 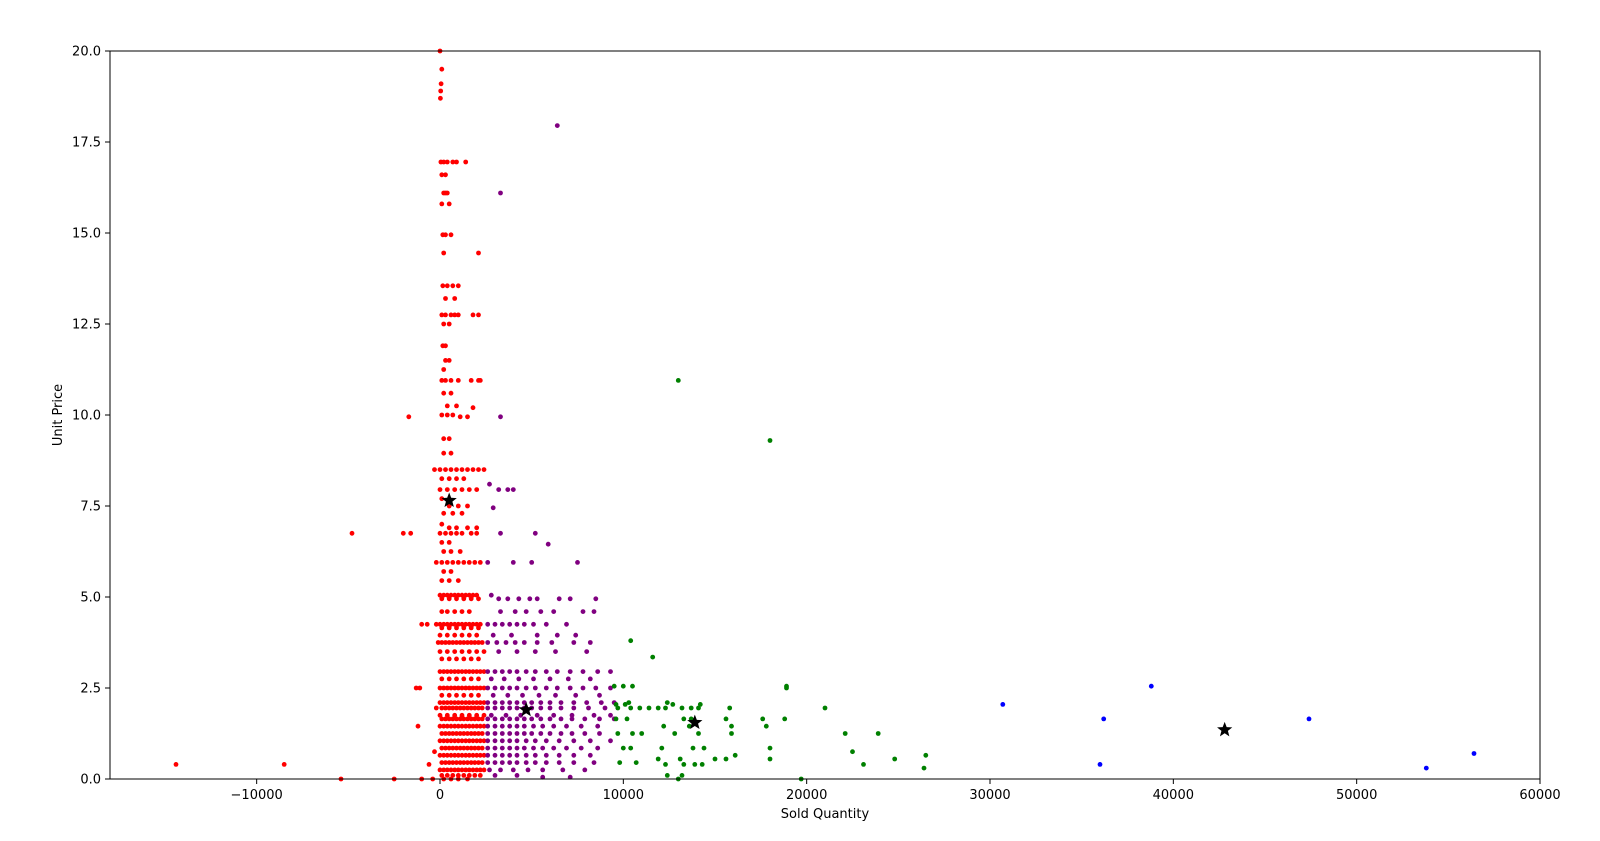 I want to click on y-tick-label: 5.0, so click(x=90, y=598).